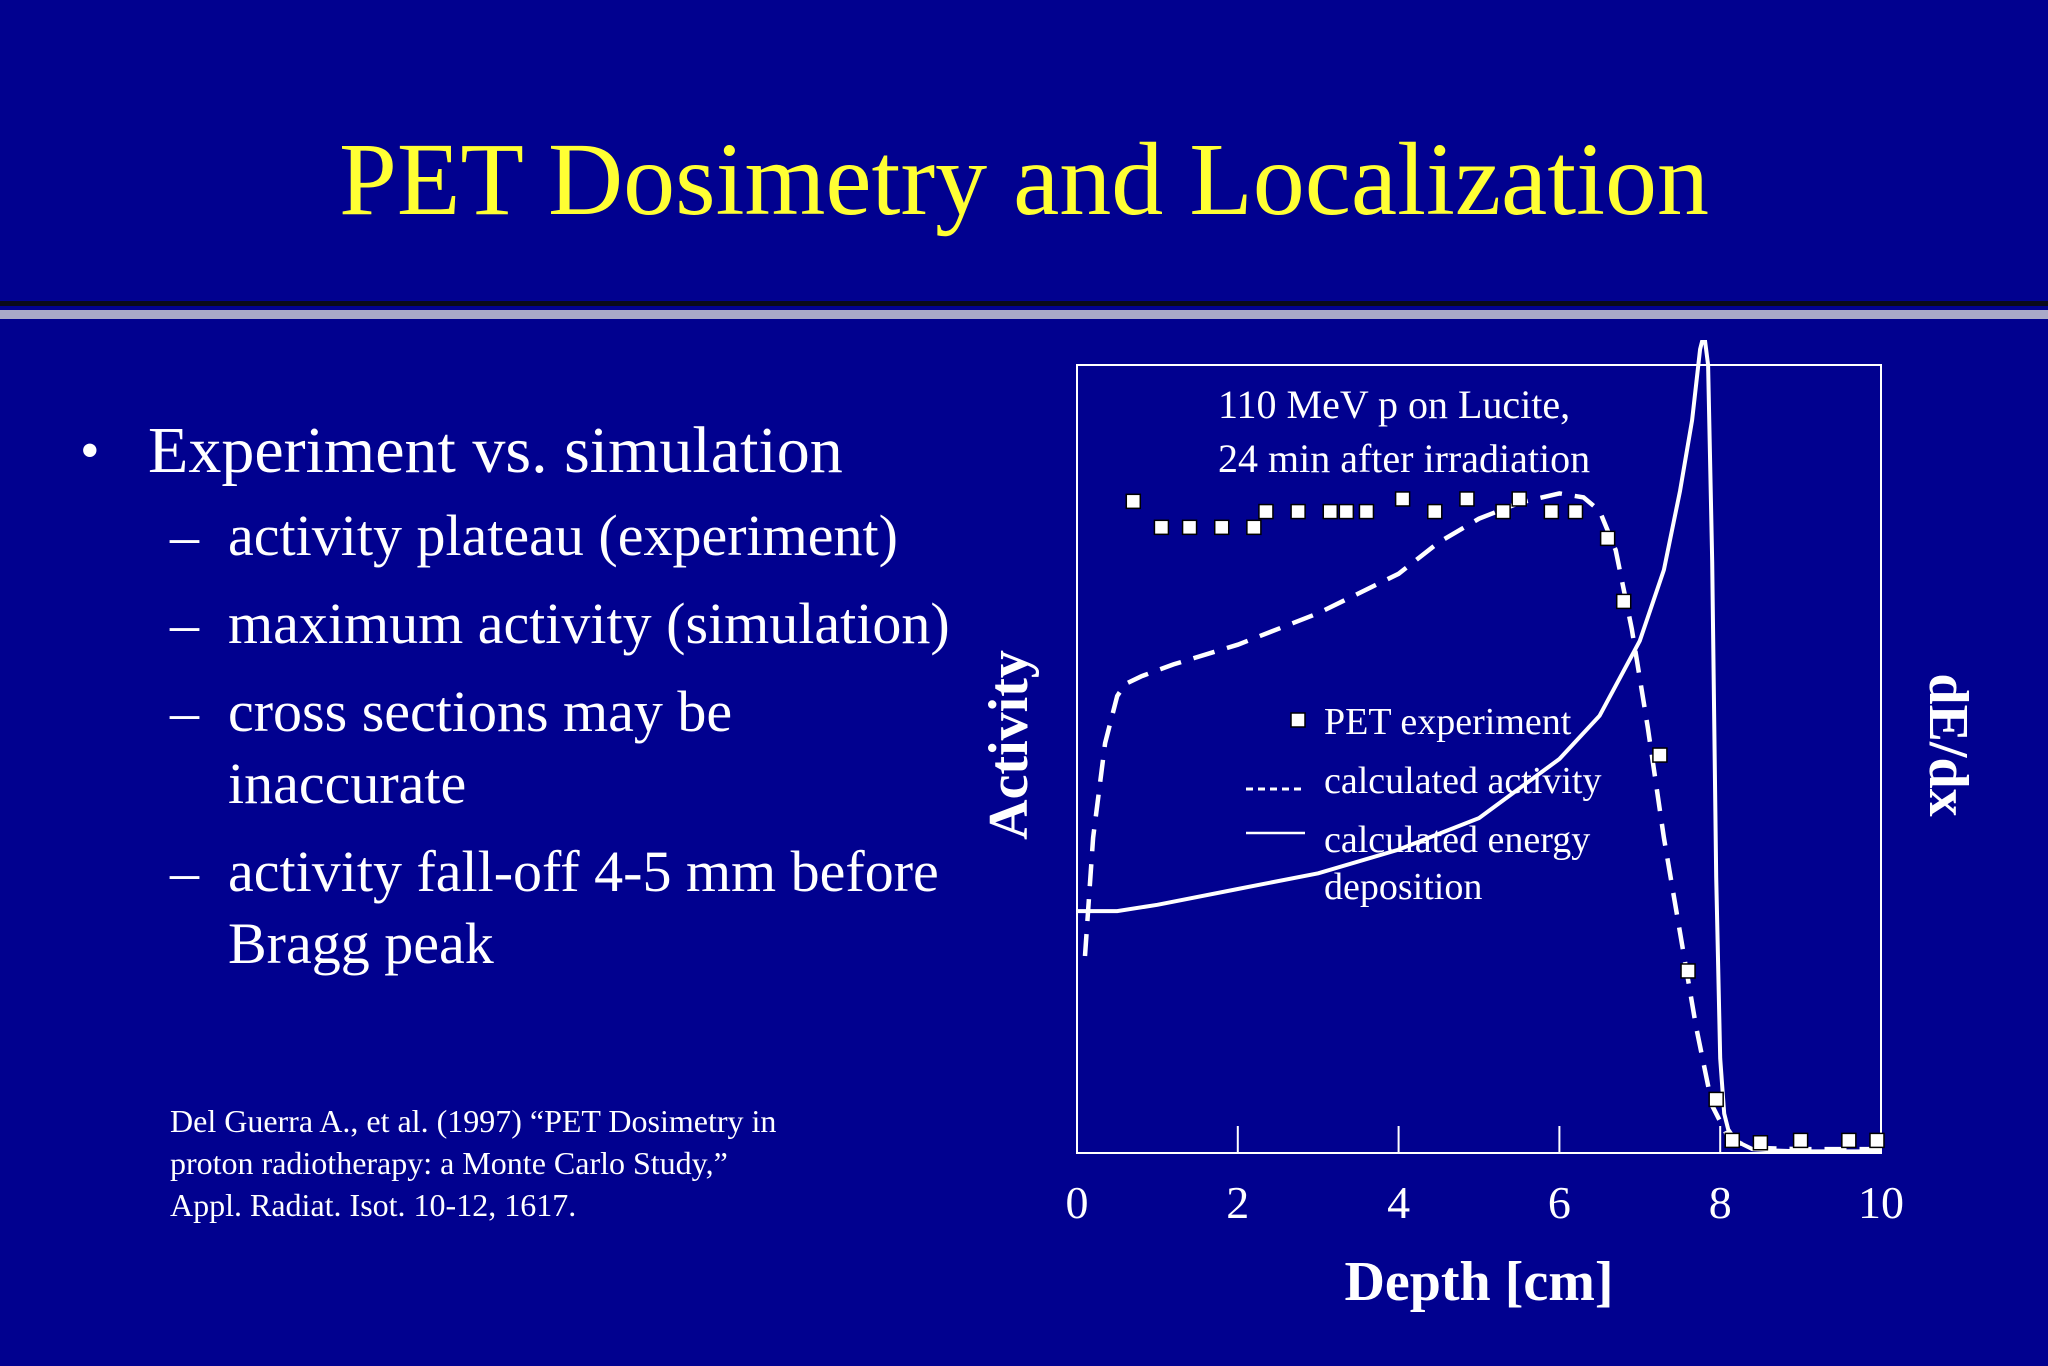 The width and height of the screenshot is (2048, 1366). I want to click on x-axis-ticks, so click(1479, 1139).